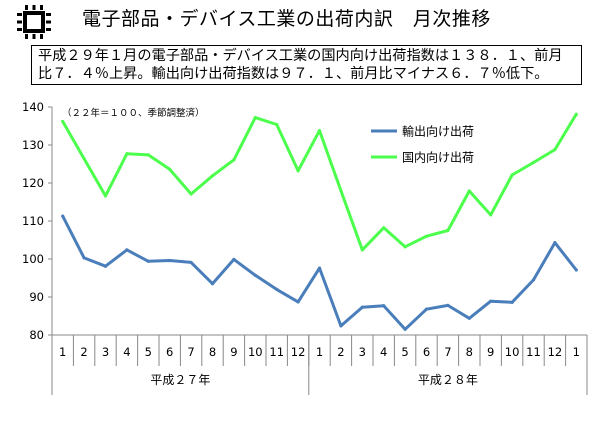  What do you see at coordinates (438, 131) in the screenshot?
I see `legend-label: 輸出向け出荷` at bounding box center [438, 131].